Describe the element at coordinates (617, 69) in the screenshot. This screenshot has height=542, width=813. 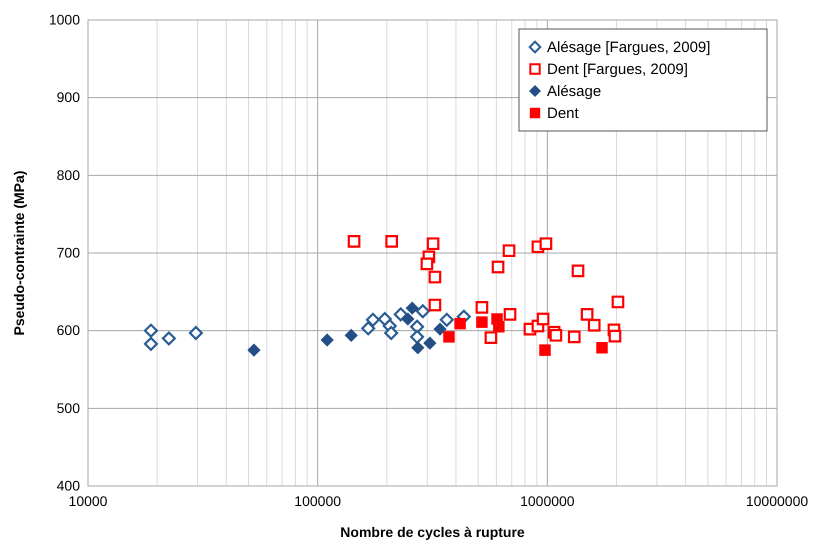
I see `legend-label: Dent [Fargues, 2009]` at that location.